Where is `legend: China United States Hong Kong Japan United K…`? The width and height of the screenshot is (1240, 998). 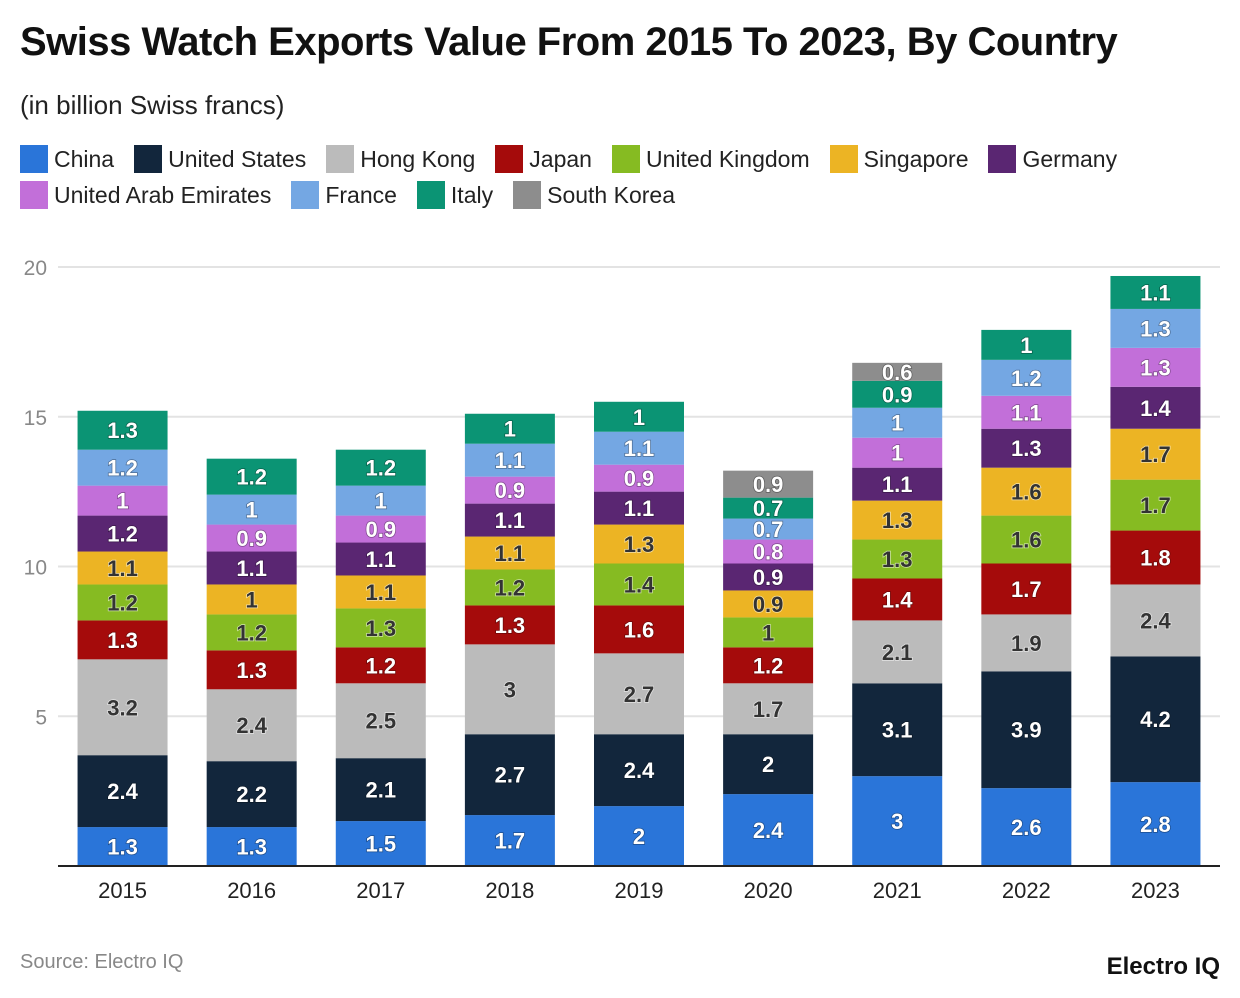
legend: China United States Hong Kong Japan United K… is located at coordinates (620, 177).